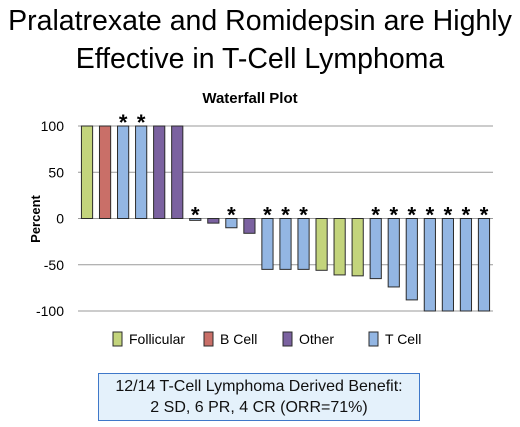  Describe the element at coordinates (157, 339) in the screenshot. I see `legend-label: Follicular` at that location.